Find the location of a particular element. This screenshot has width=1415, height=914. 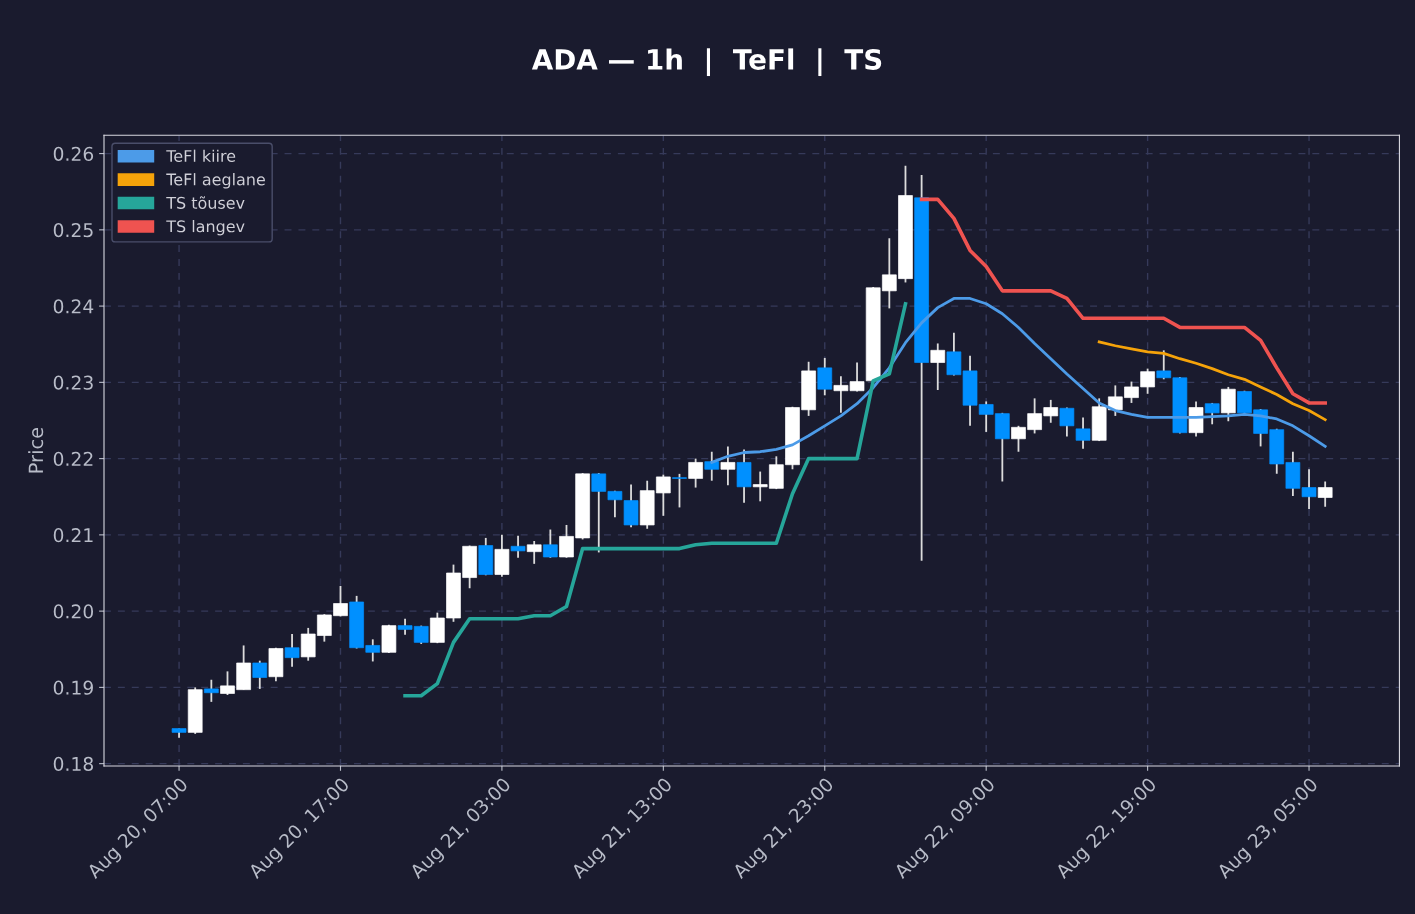

legend-label: TeFl aeglane is located at coordinates (215, 181).